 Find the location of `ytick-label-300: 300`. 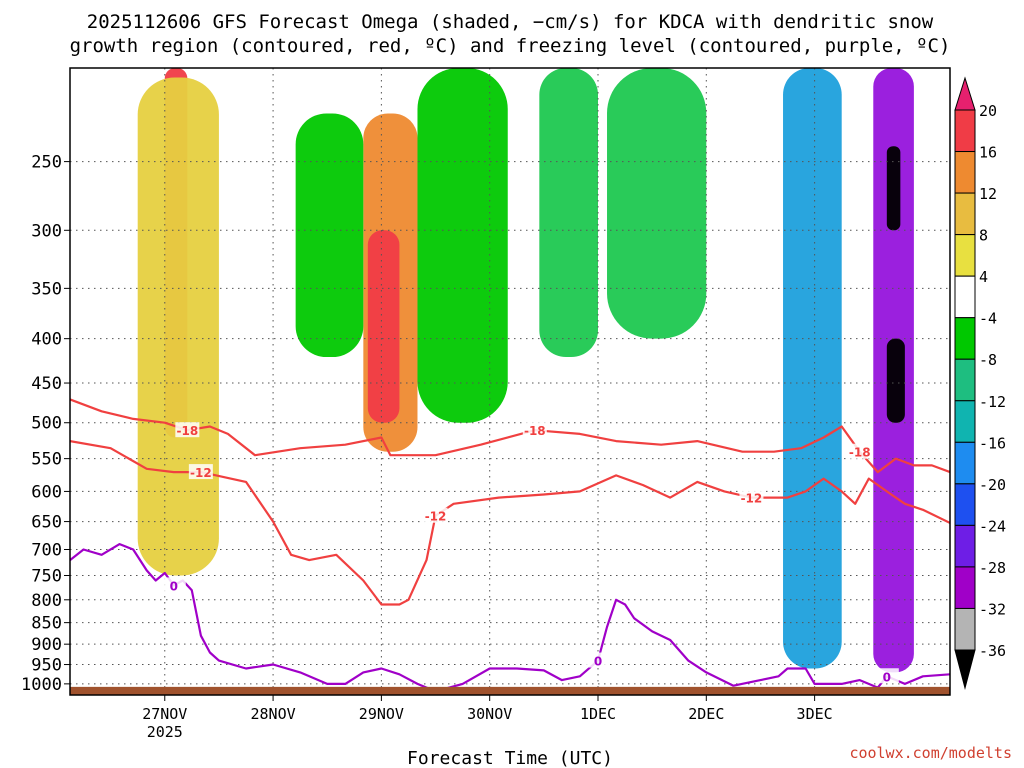

ytick-label-300: 300 is located at coordinates (46, 231).